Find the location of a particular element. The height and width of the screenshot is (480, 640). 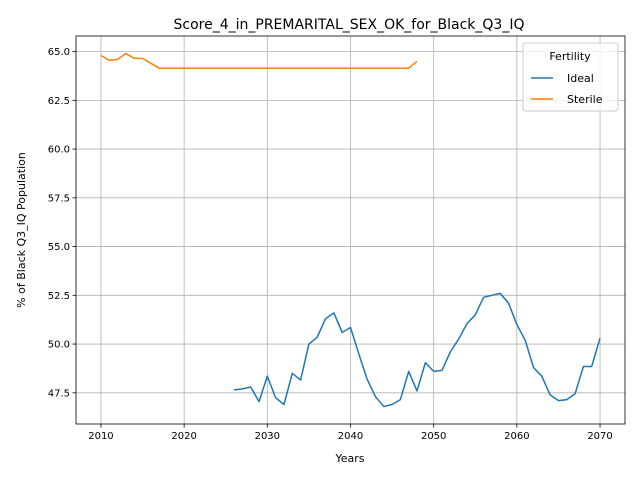

legend-label-sterile: Sterile is located at coordinates (585, 99).